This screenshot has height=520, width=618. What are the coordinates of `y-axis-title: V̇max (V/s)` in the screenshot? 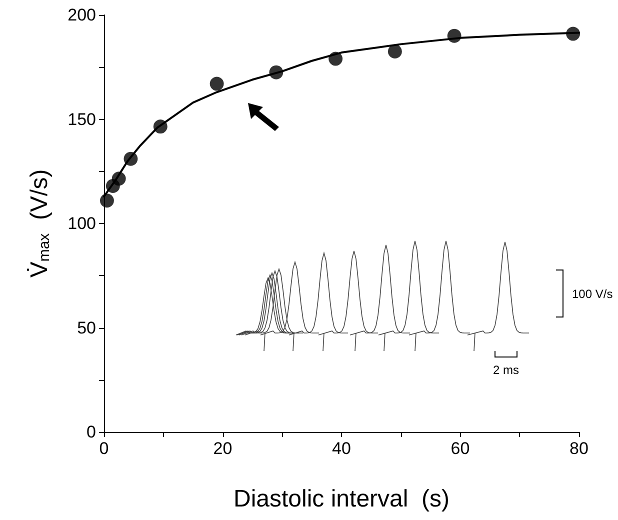 It's located at (39, 223).